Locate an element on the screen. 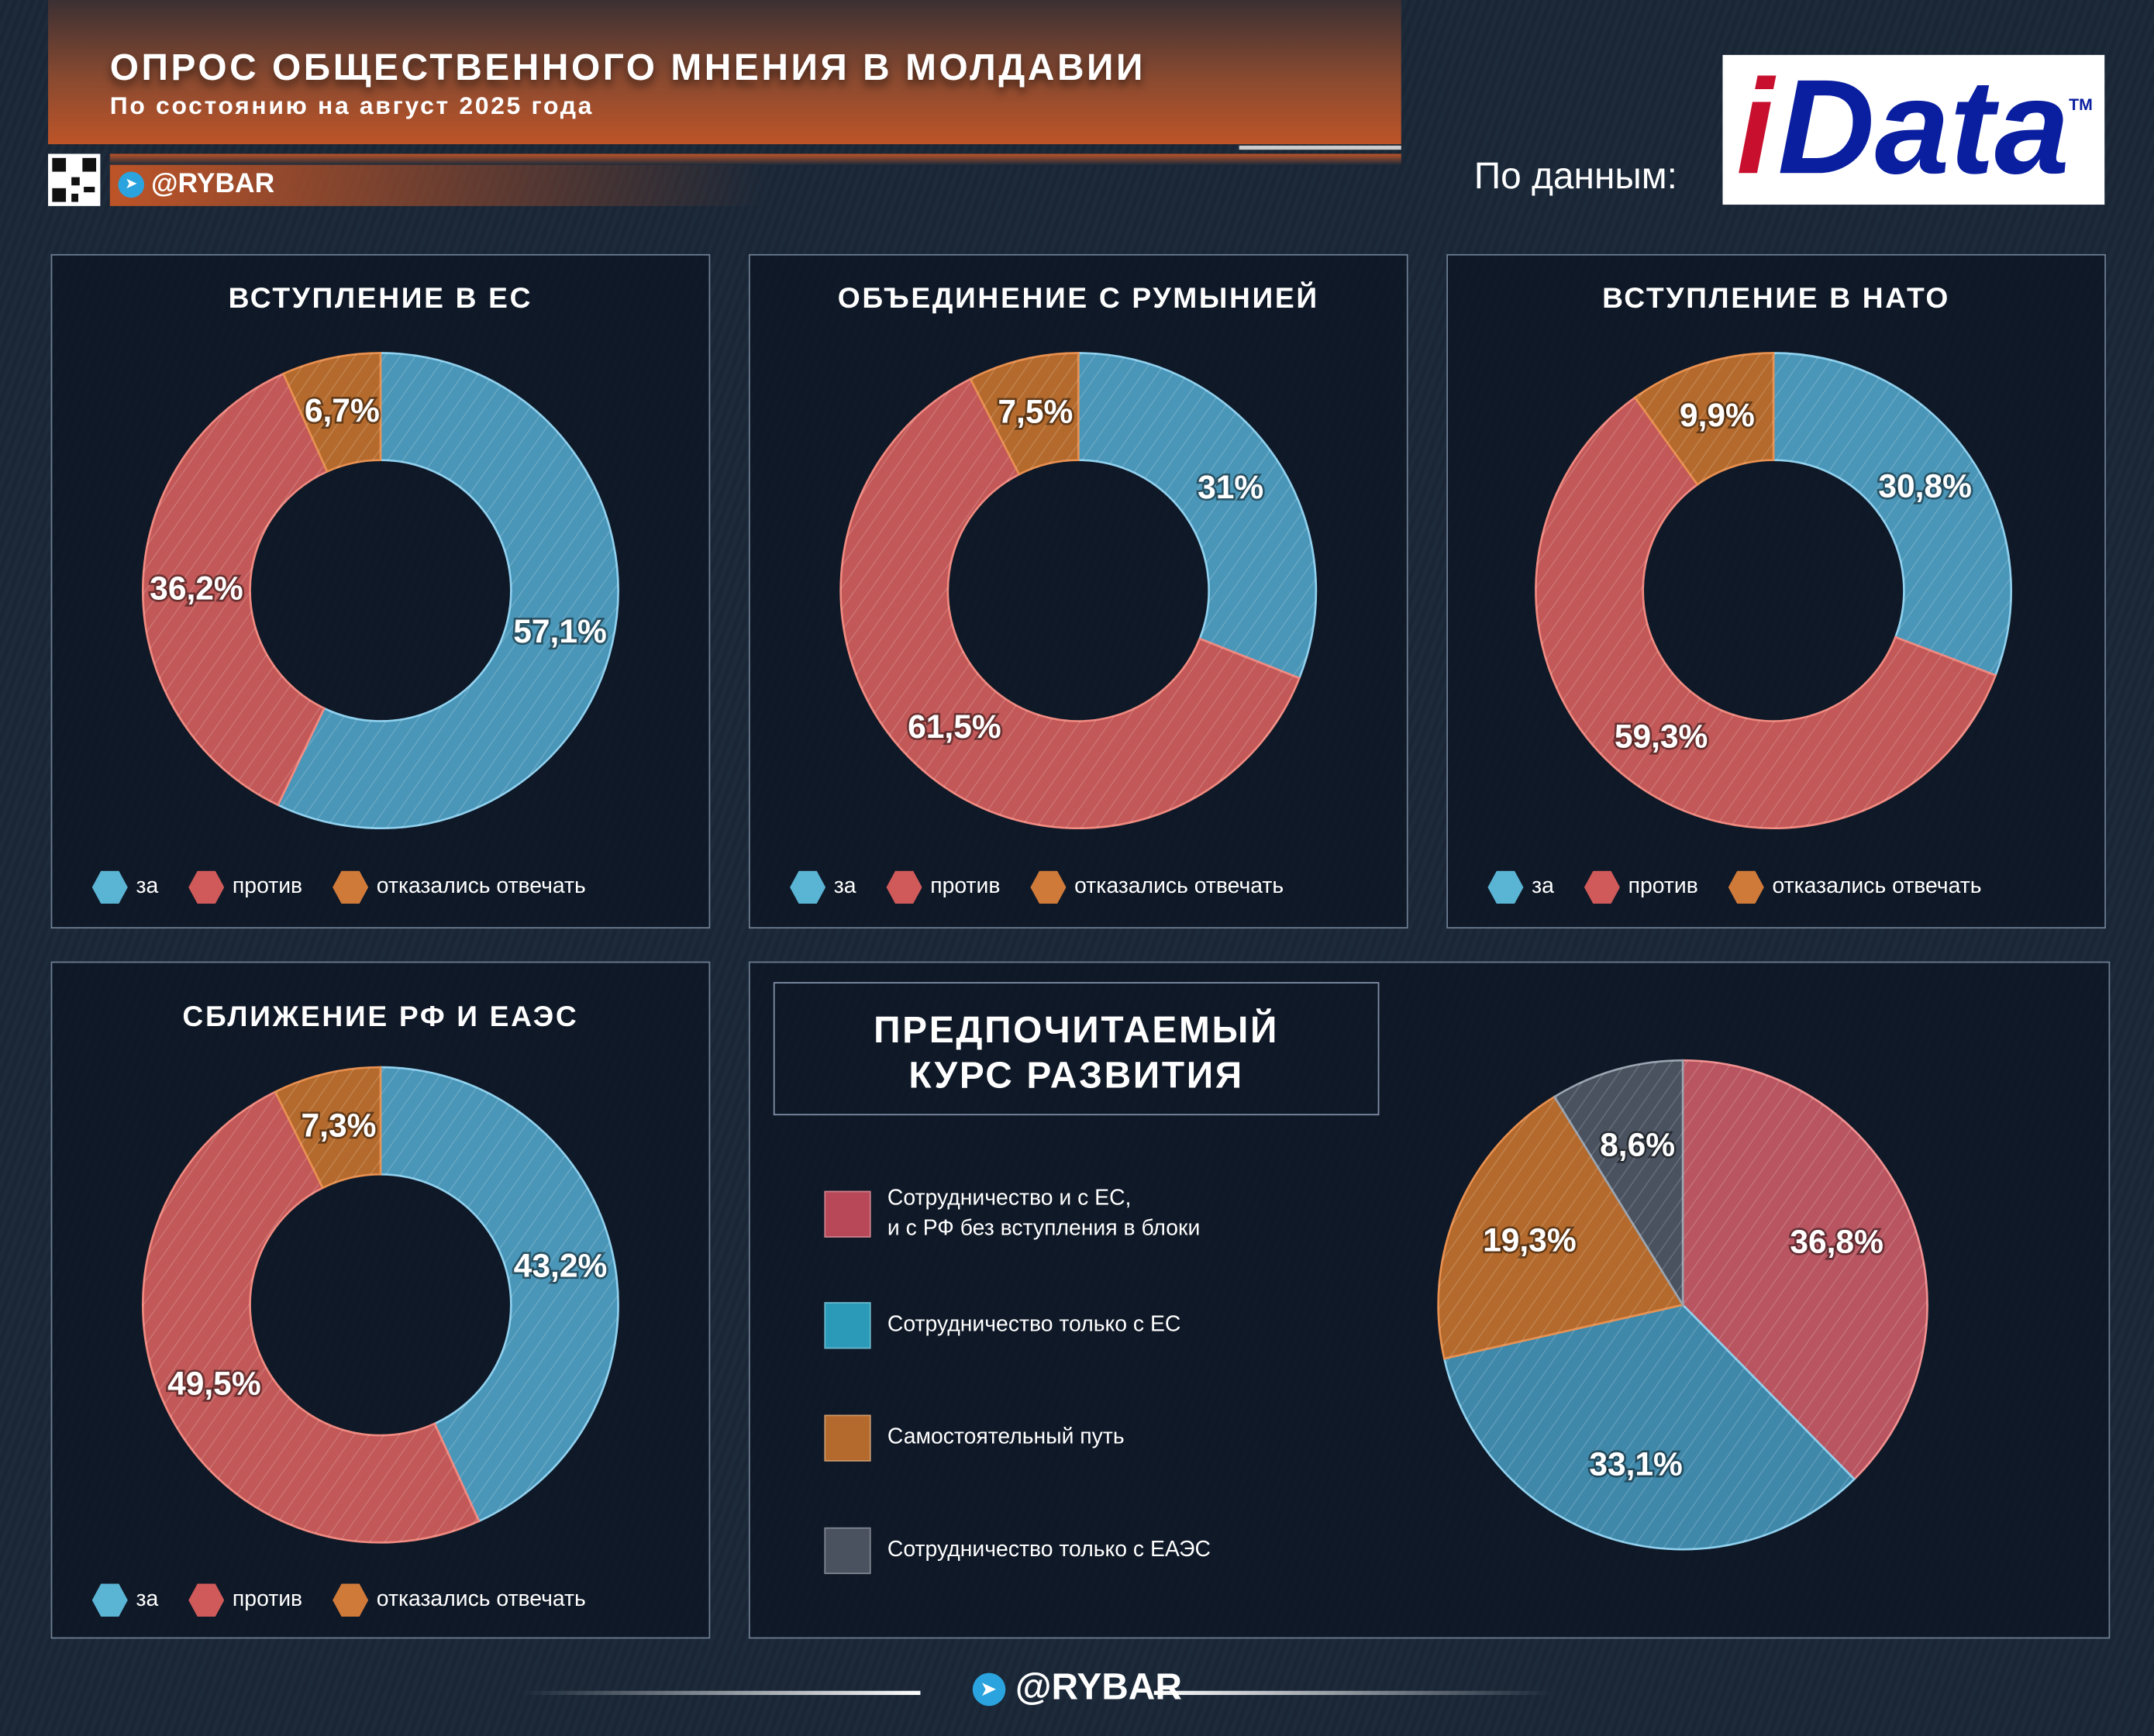 This screenshot has width=2154, height=1736. legend-label: Сотрудничество только с ЕАЭС is located at coordinates (1049, 1550).